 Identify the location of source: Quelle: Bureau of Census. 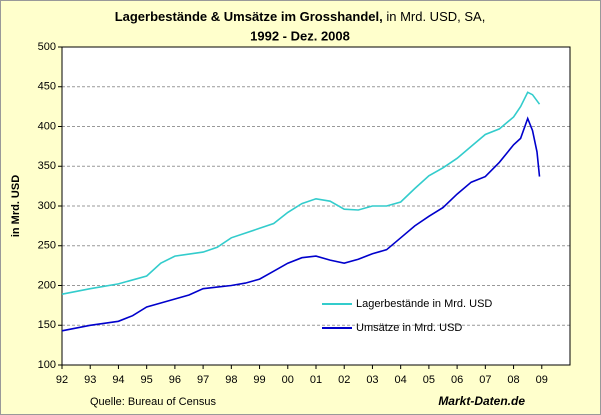
(153, 402).